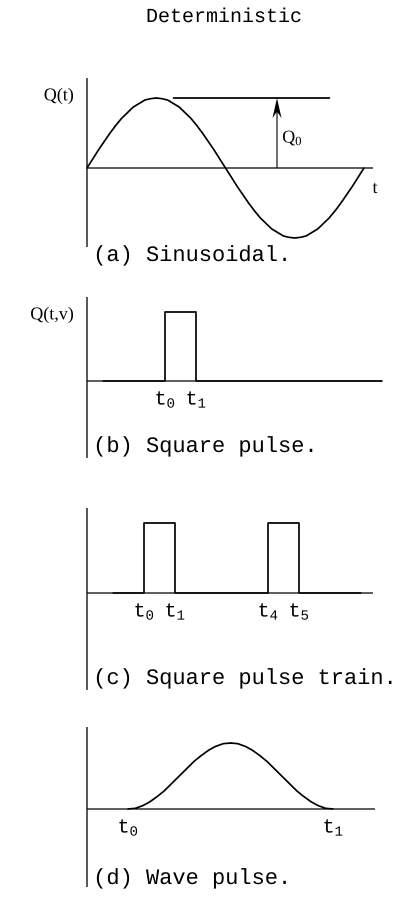 This screenshot has width=406, height=900. I want to click on text: (c) Square pulse train., so click(244, 678).